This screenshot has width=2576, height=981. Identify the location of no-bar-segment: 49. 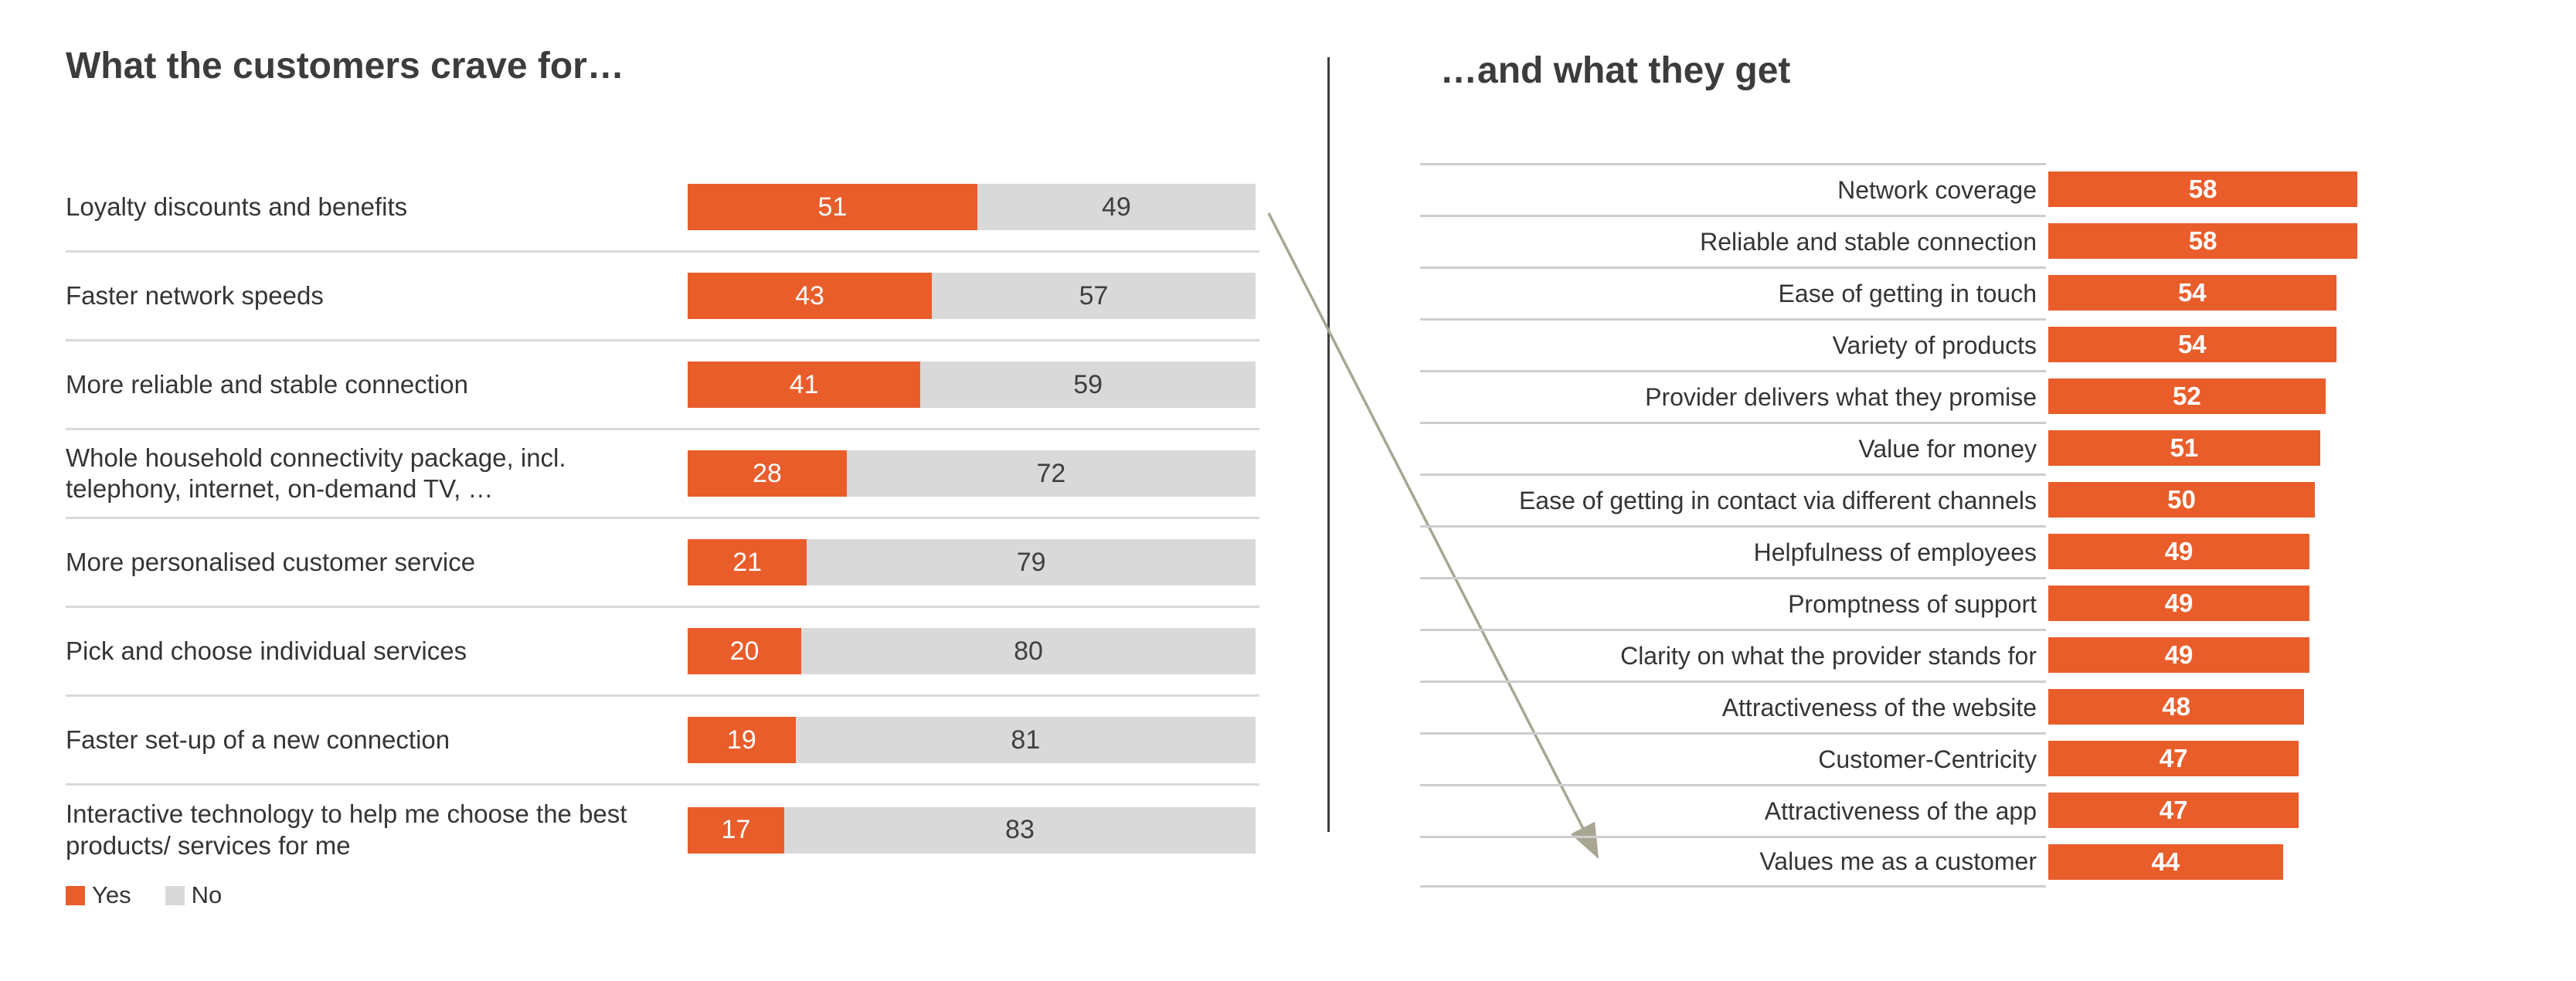
(1116, 207).